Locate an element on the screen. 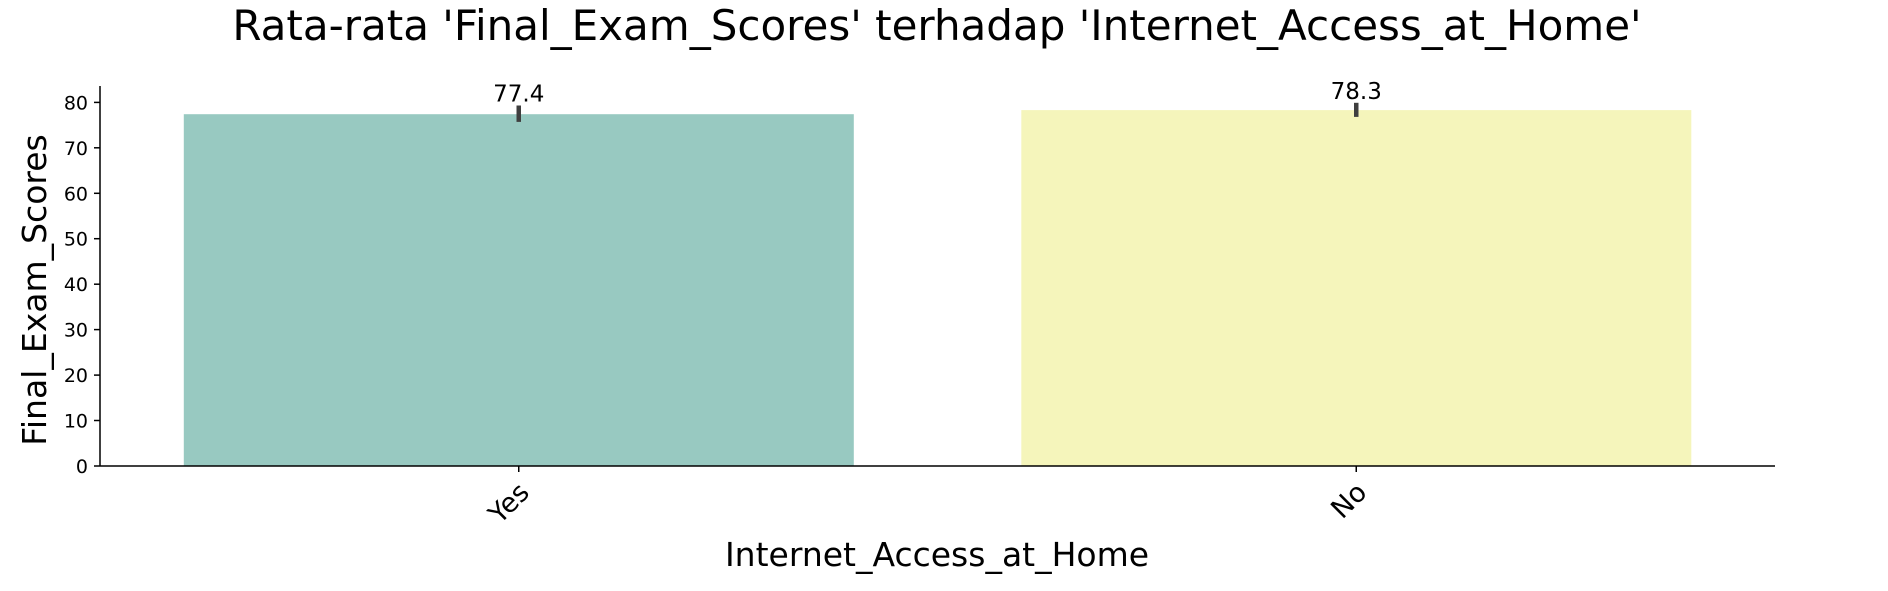  data-label: 78.3 is located at coordinates (1356, 92).